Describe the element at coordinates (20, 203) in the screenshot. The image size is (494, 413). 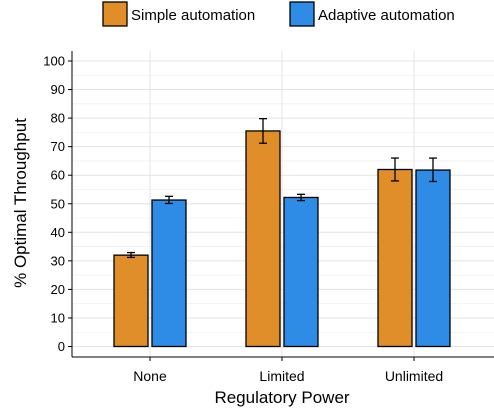
I see `y-axis-title: % Optimal Throughput` at that location.